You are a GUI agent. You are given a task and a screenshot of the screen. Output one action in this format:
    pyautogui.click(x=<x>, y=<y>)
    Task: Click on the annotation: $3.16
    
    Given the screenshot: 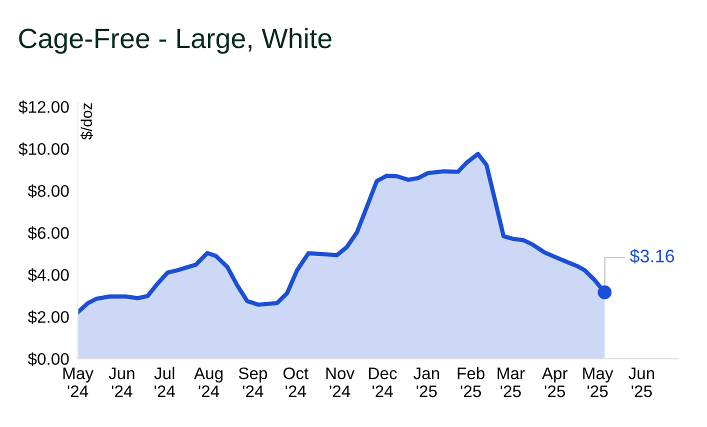 What is the action you would take?
    pyautogui.click(x=652, y=256)
    